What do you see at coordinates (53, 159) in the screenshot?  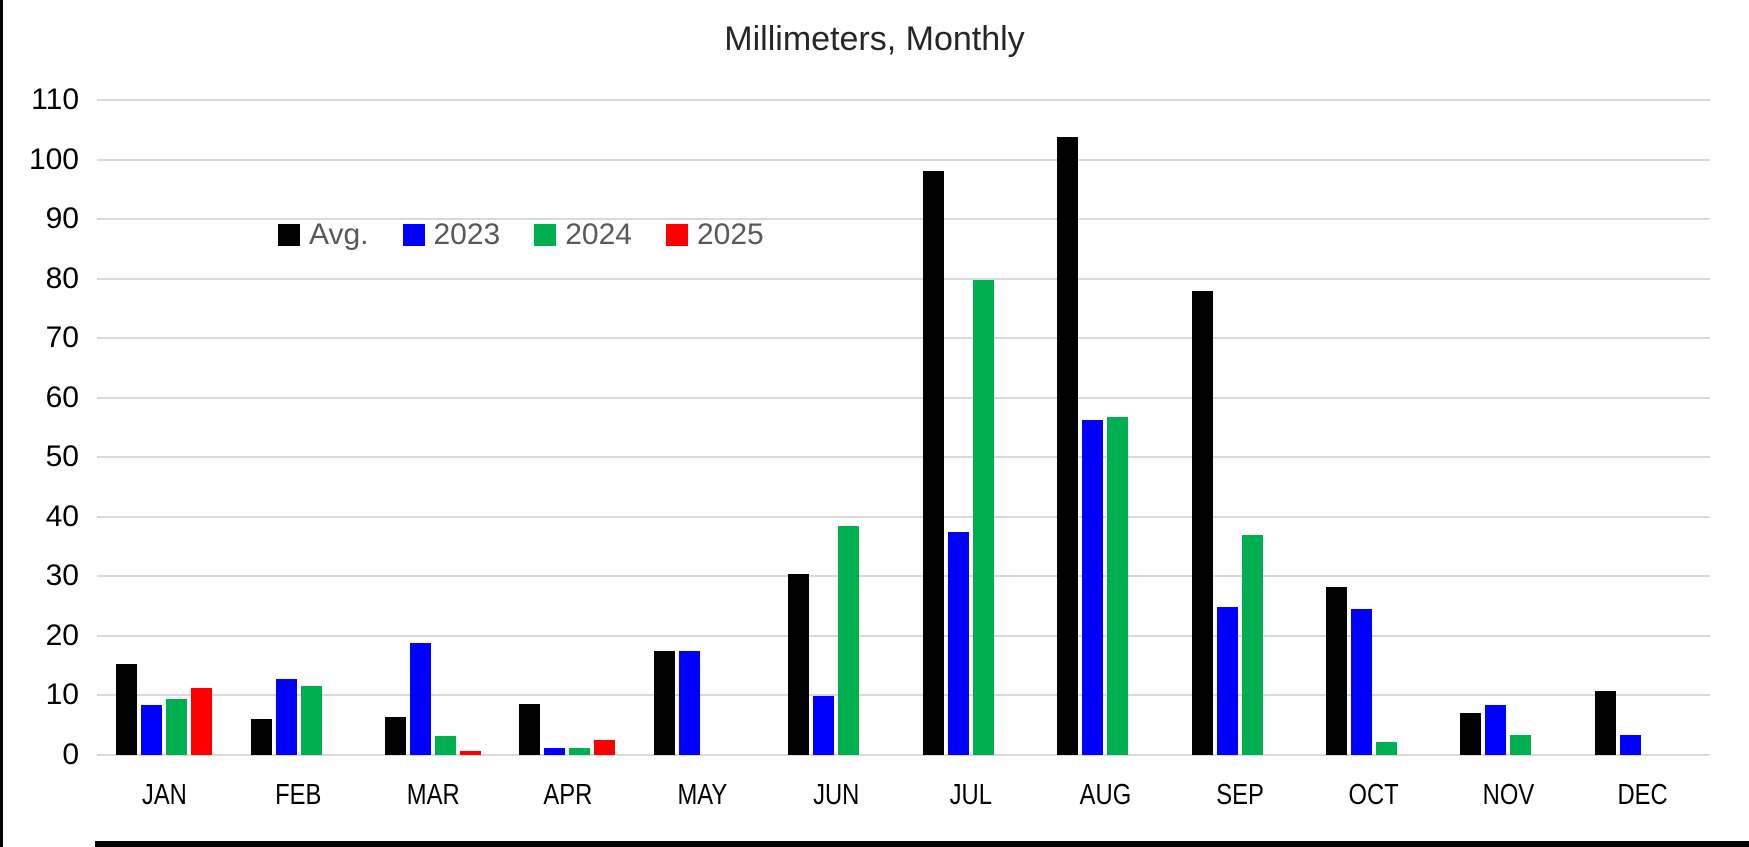 I see `y-tick-label-100: 100` at bounding box center [53, 159].